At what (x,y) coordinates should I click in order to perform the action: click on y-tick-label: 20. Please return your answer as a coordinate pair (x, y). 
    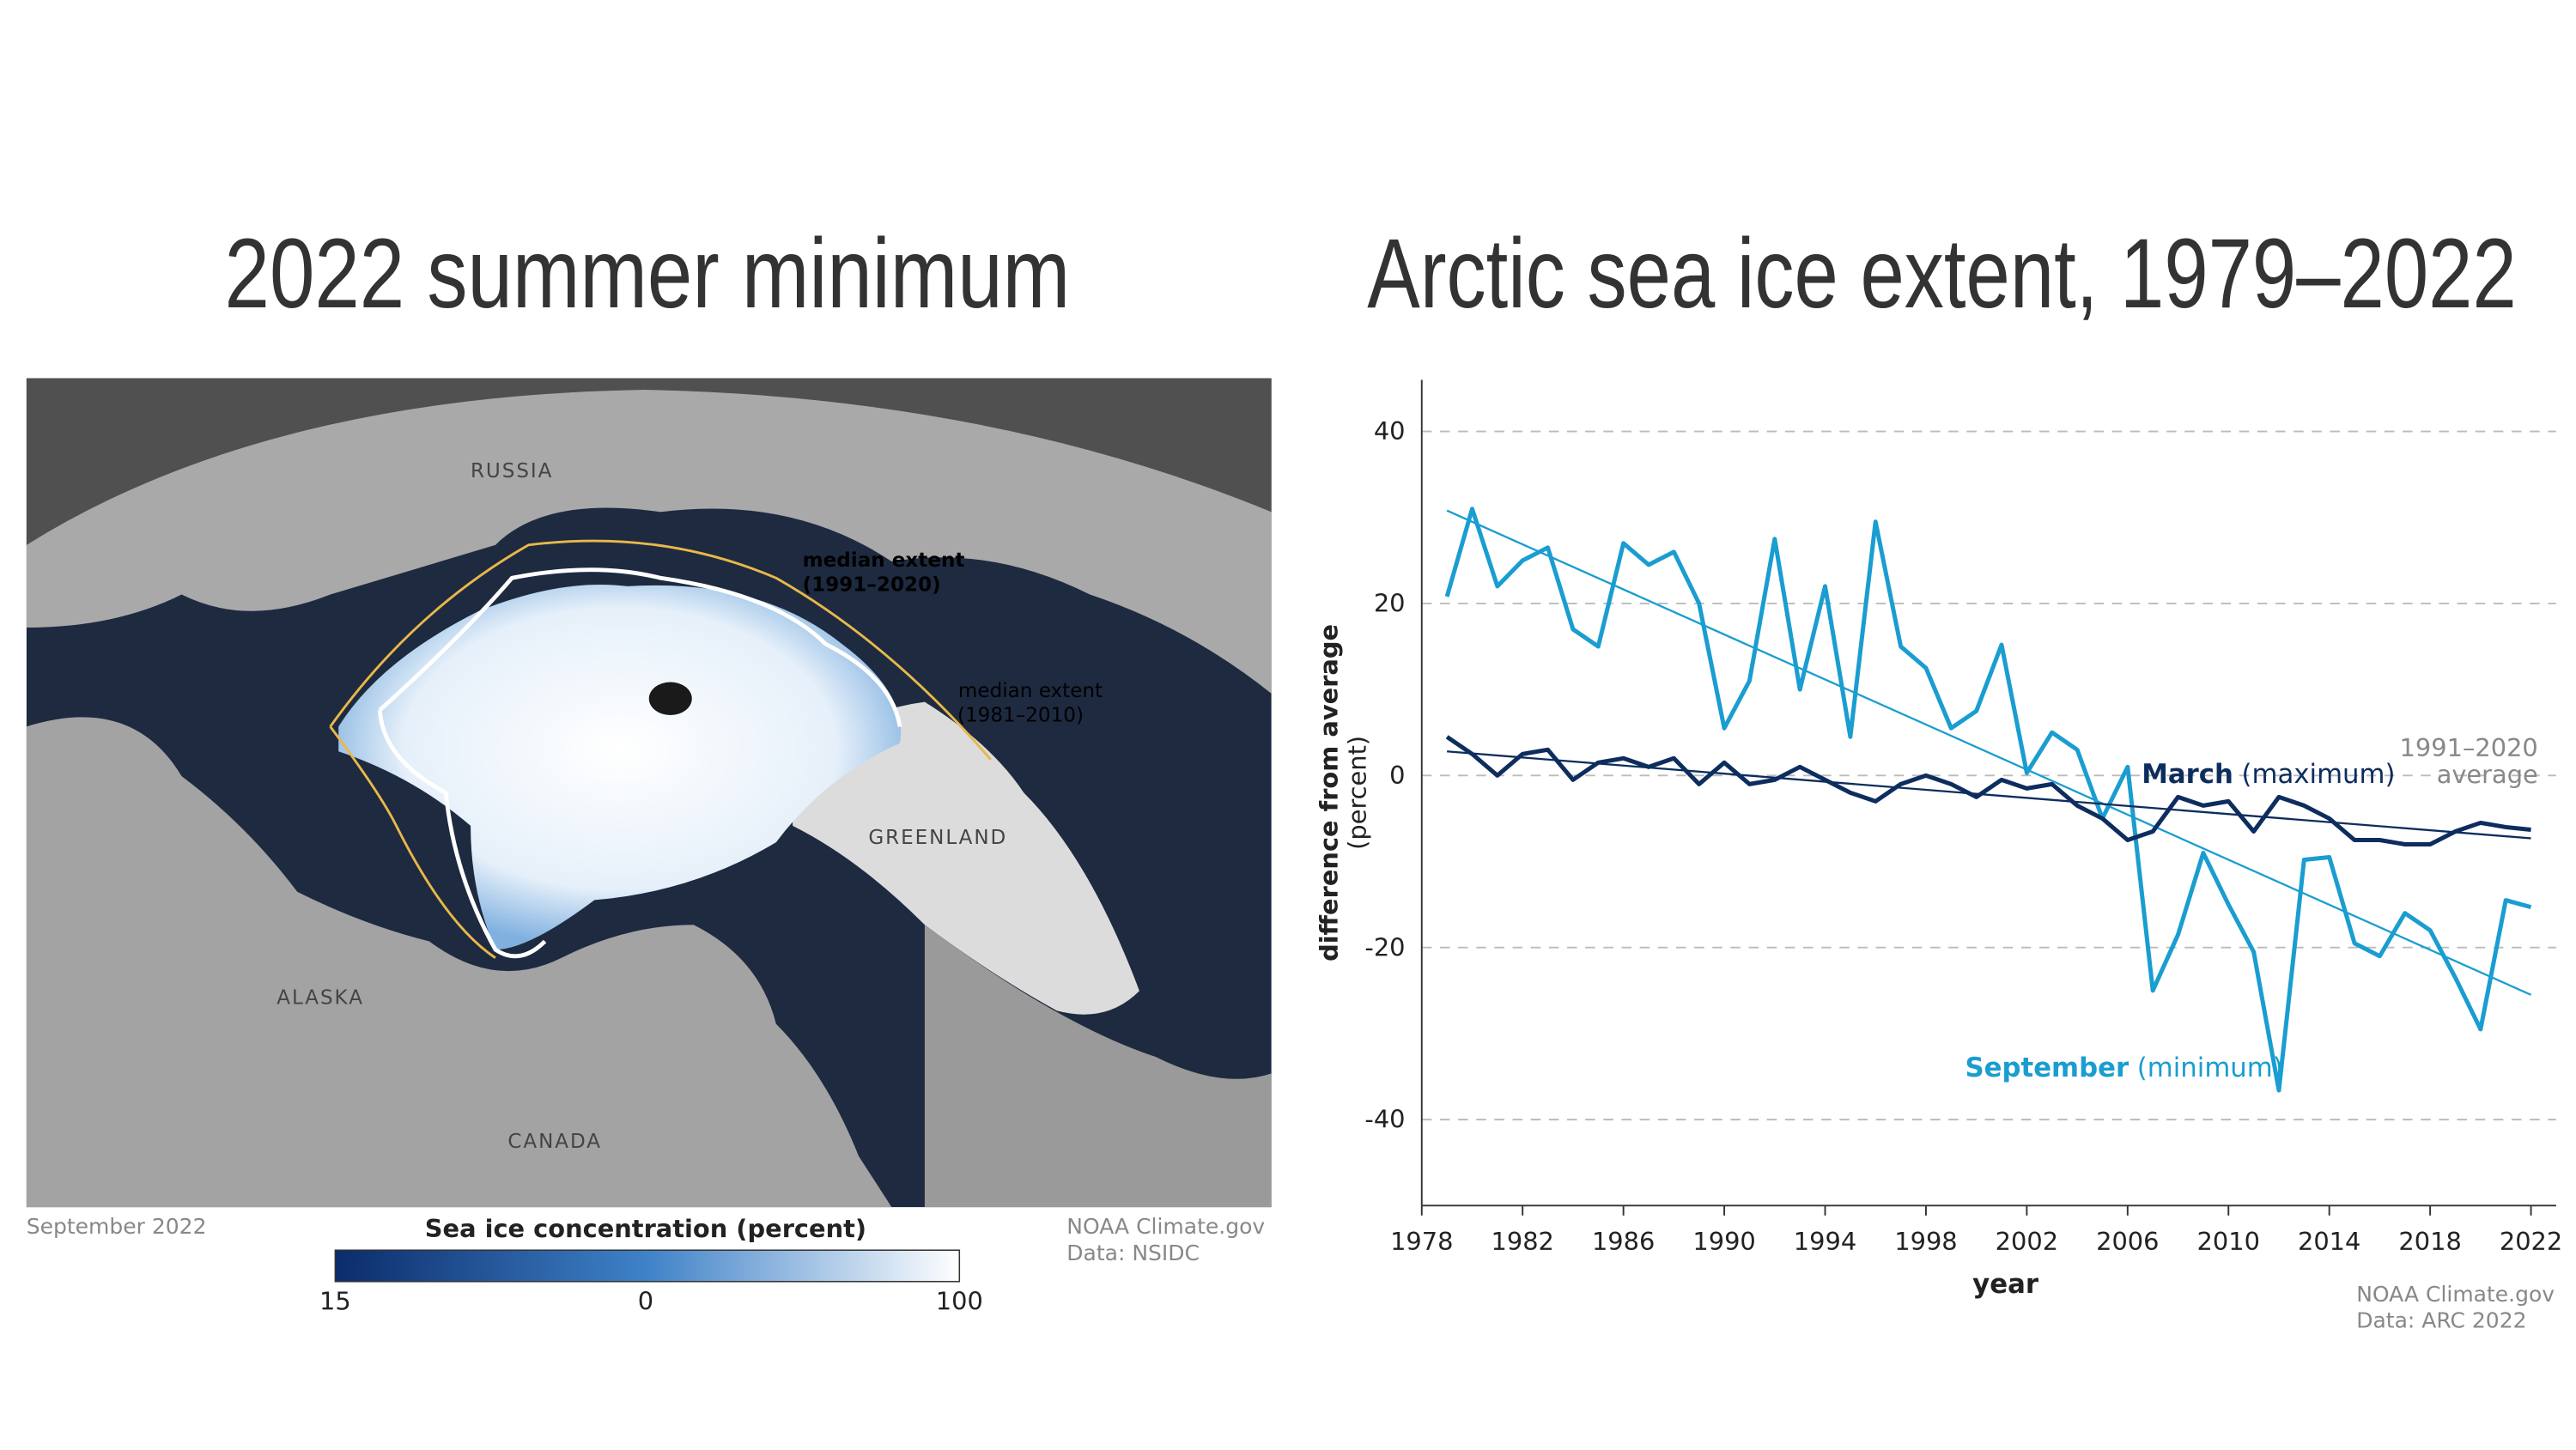
    Looking at the image, I should click on (1390, 603).